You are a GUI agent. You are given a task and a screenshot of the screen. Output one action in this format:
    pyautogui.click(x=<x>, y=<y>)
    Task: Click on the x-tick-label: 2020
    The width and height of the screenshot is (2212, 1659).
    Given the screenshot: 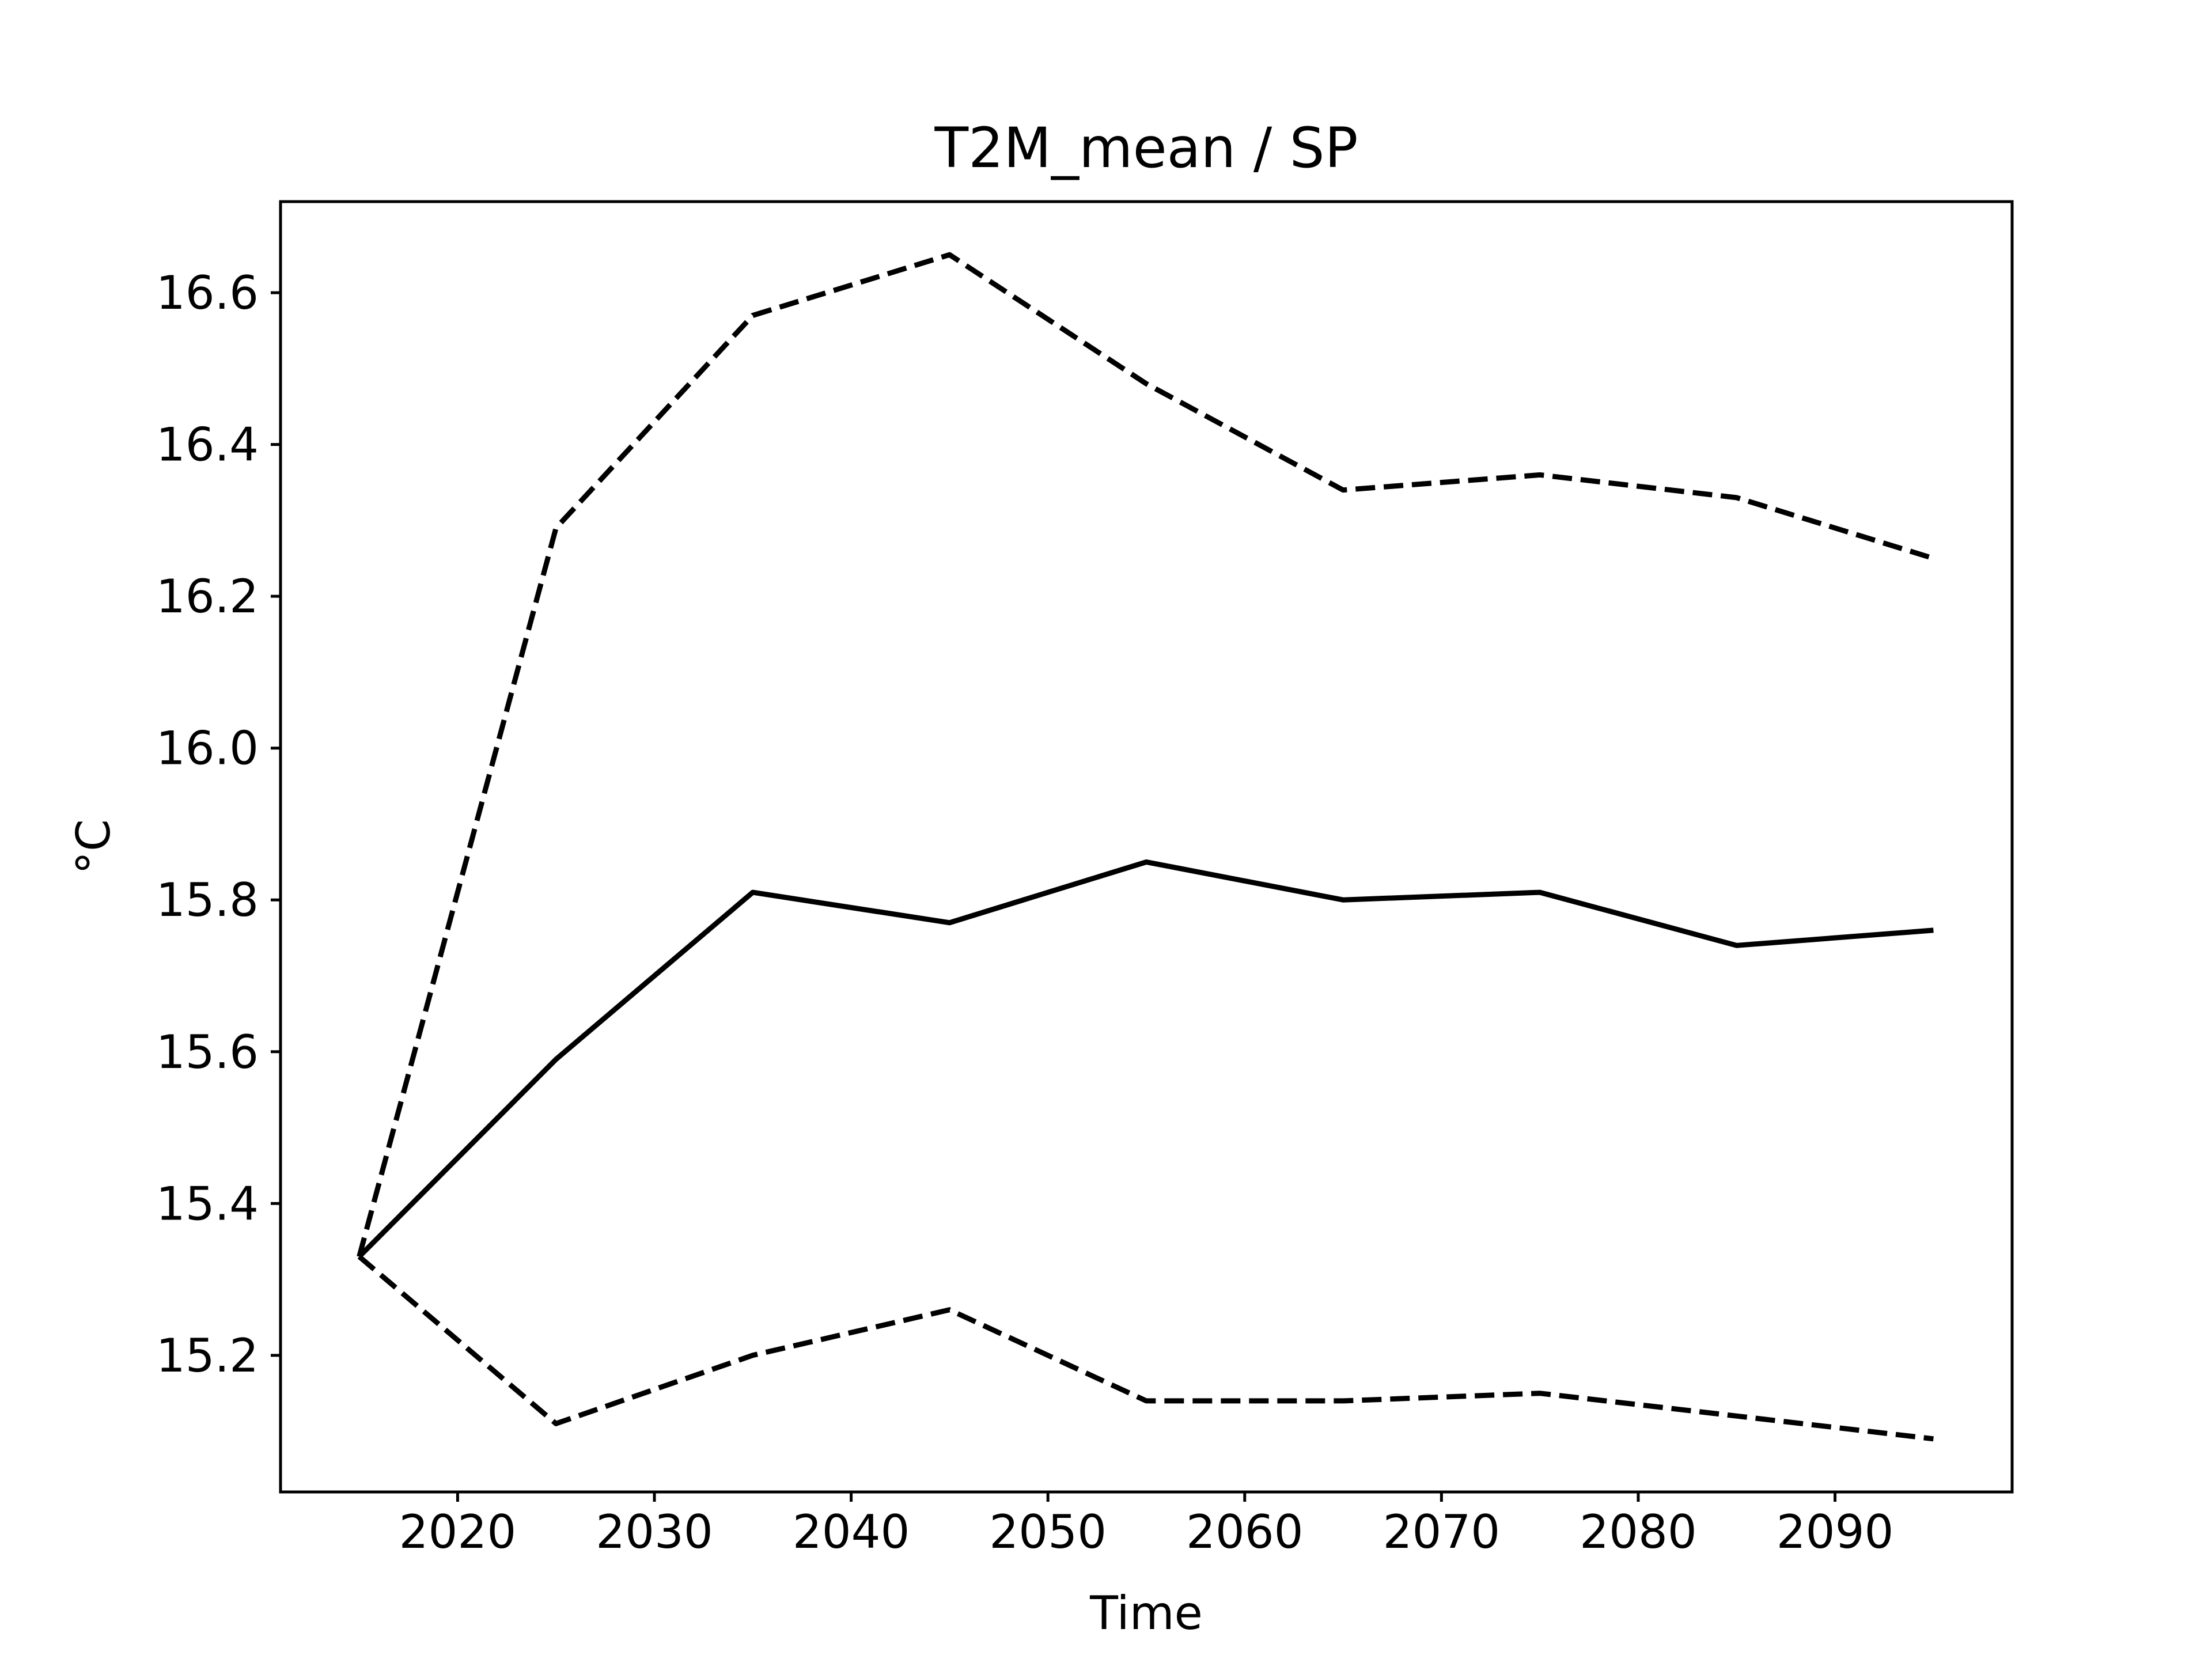 What is the action you would take?
    pyautogui.click(x=458, y=1532)
    